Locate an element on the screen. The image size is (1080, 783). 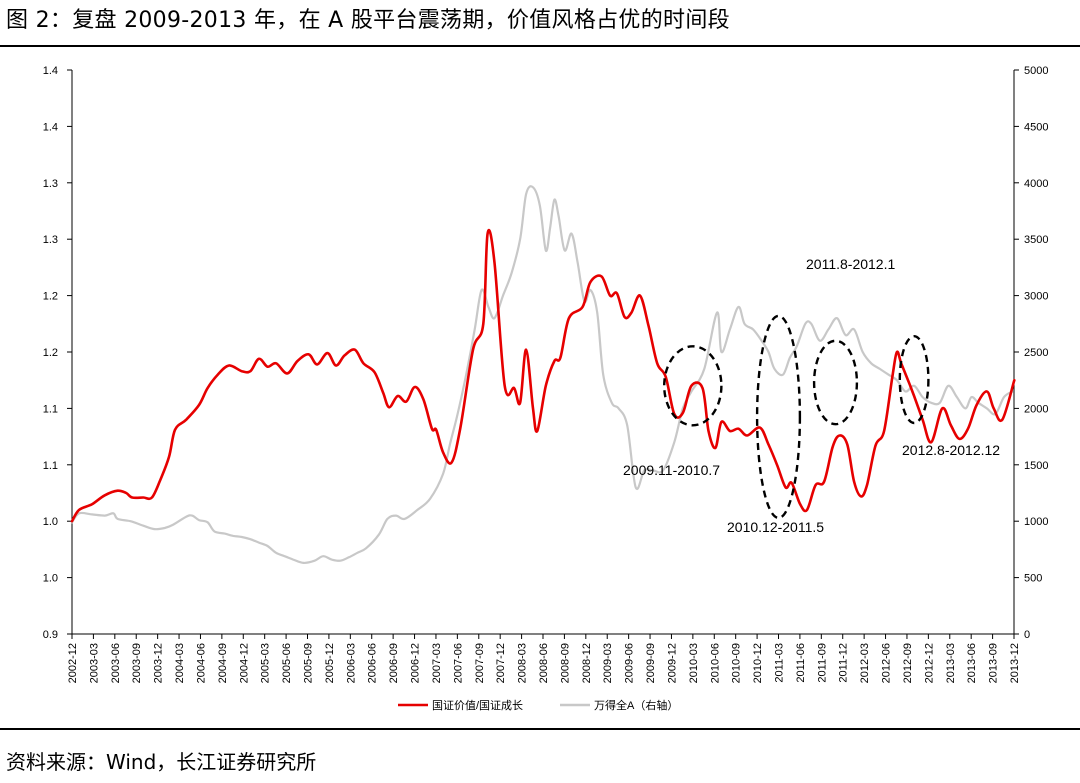
x-tick-label: 2004-06 is located at coordinates (202, 663).